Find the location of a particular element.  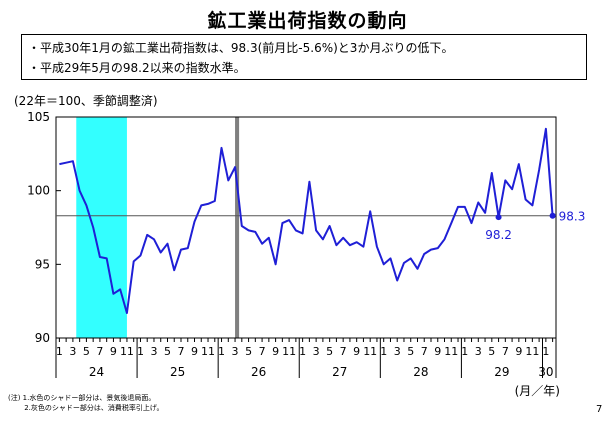

x-year-label: 30 is located at coordinates (545, 372).